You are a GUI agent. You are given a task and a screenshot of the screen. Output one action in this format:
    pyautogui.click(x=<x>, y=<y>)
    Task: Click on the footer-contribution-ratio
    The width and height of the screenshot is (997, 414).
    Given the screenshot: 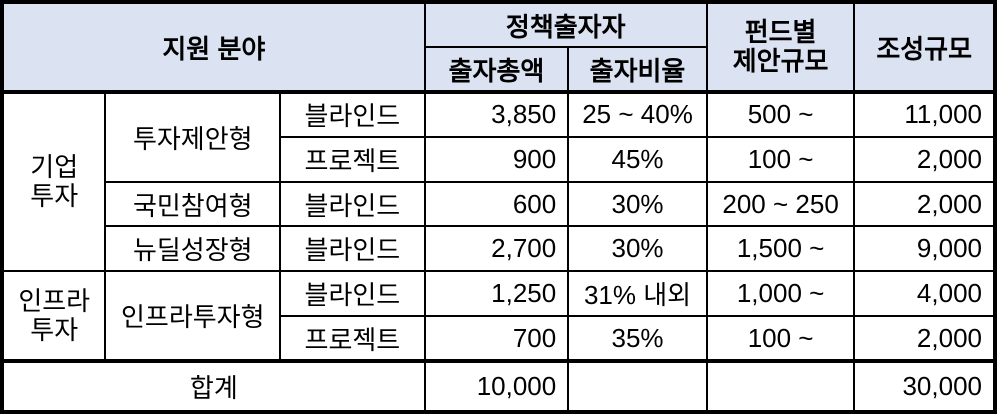 What is the action you would take?
    pyautogui.click(x=637, y=386)
    